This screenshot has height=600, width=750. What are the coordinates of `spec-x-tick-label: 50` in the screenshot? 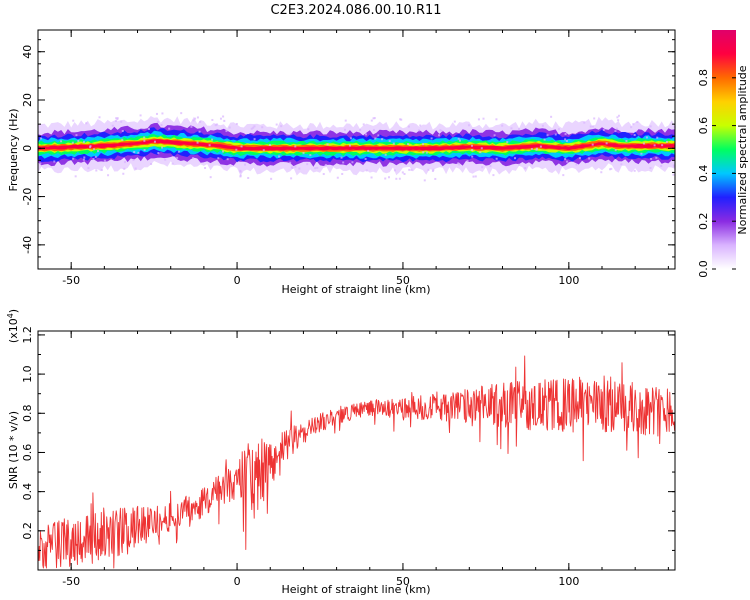 It's located at (403, 280).